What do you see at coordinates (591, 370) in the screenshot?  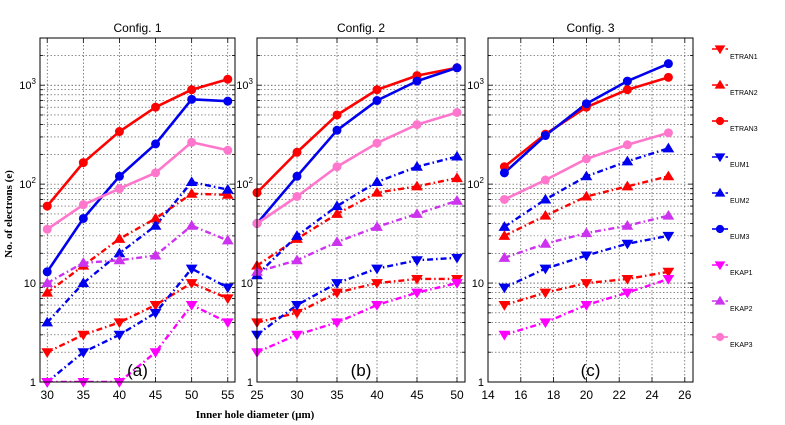 I see `panel-label: (c)` at bounding box center [591, 370].